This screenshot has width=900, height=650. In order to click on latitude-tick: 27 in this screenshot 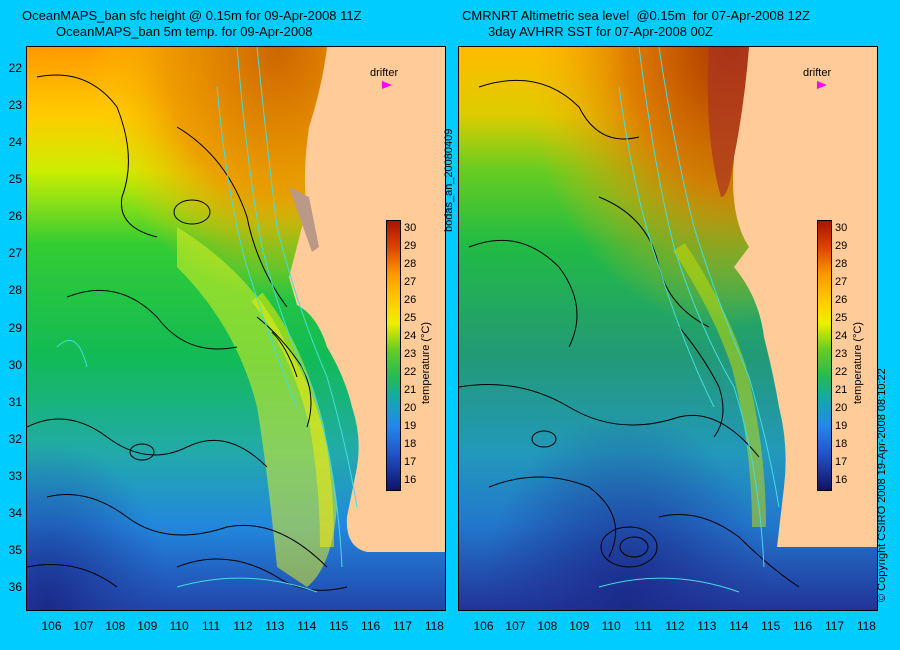, I will do `click(15, 253)`.